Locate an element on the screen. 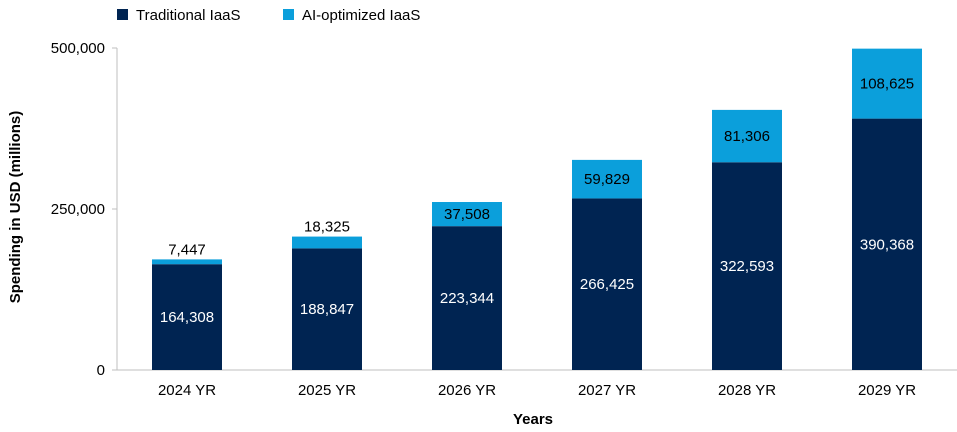 This screenshot has height=432, width=957. data-label-traditional-iaas: 188,847 is located at coordinates (327, 309).